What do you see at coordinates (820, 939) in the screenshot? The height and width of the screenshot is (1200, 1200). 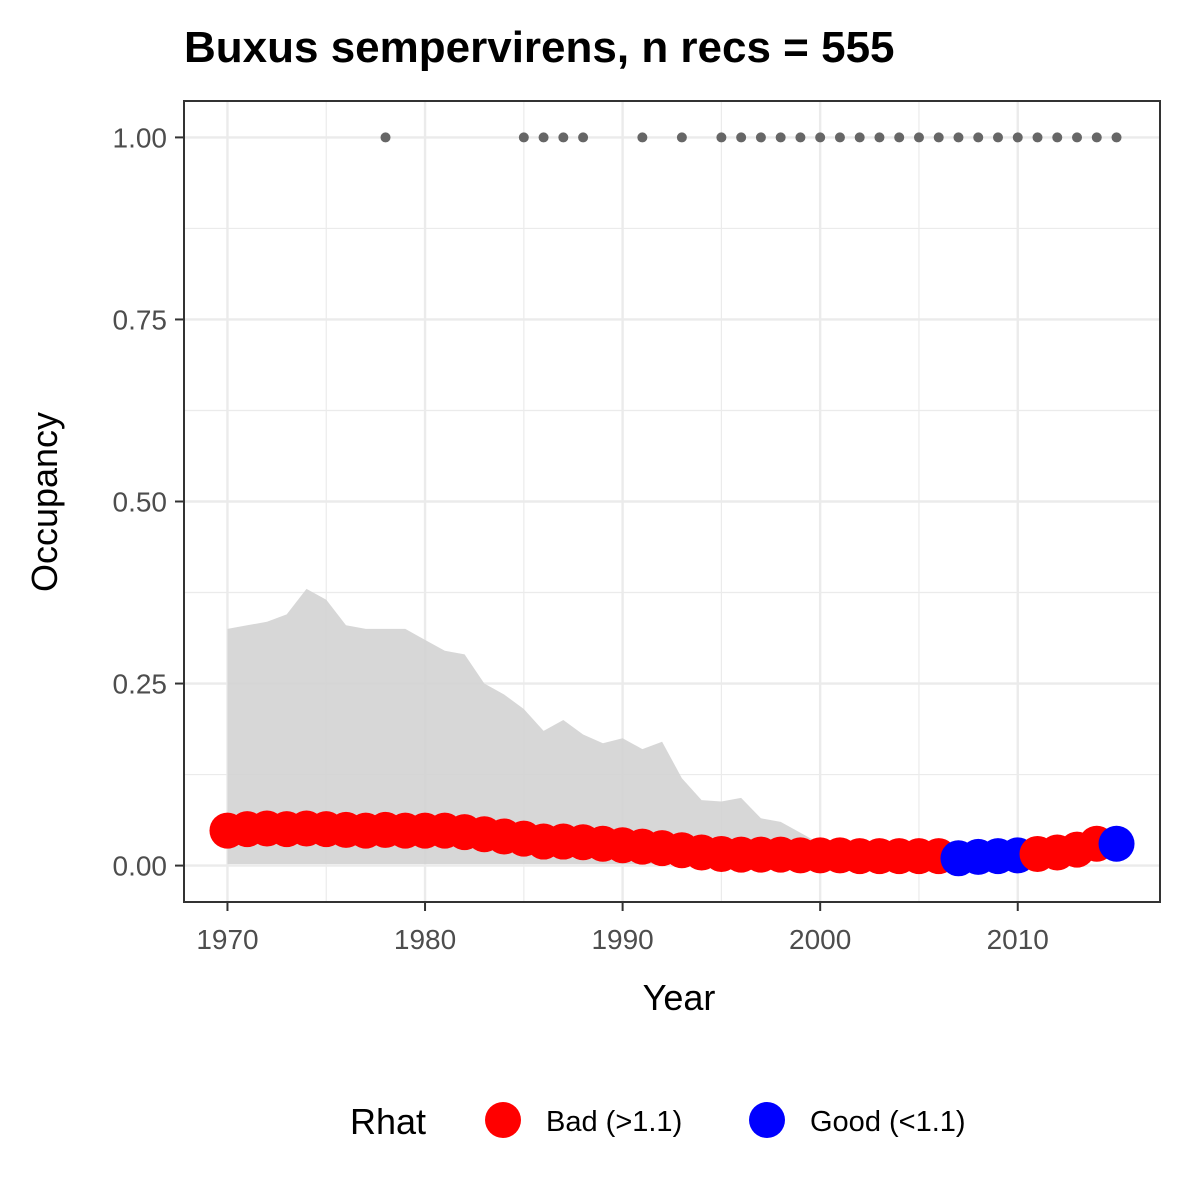 I see `x-tick-label: 2000` at bounding box center [820, 939].